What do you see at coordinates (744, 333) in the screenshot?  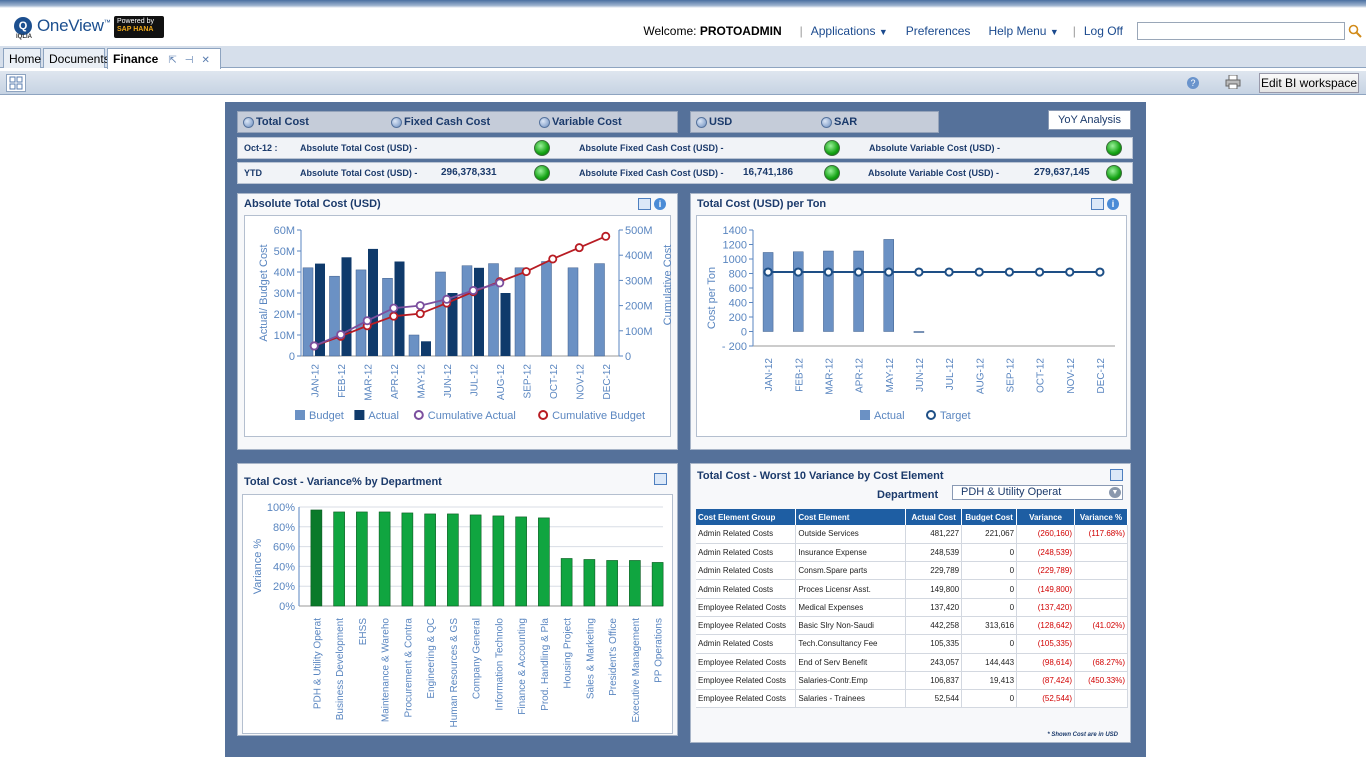 I see `y-tick-label: 0` at bounding box center [744, 333].